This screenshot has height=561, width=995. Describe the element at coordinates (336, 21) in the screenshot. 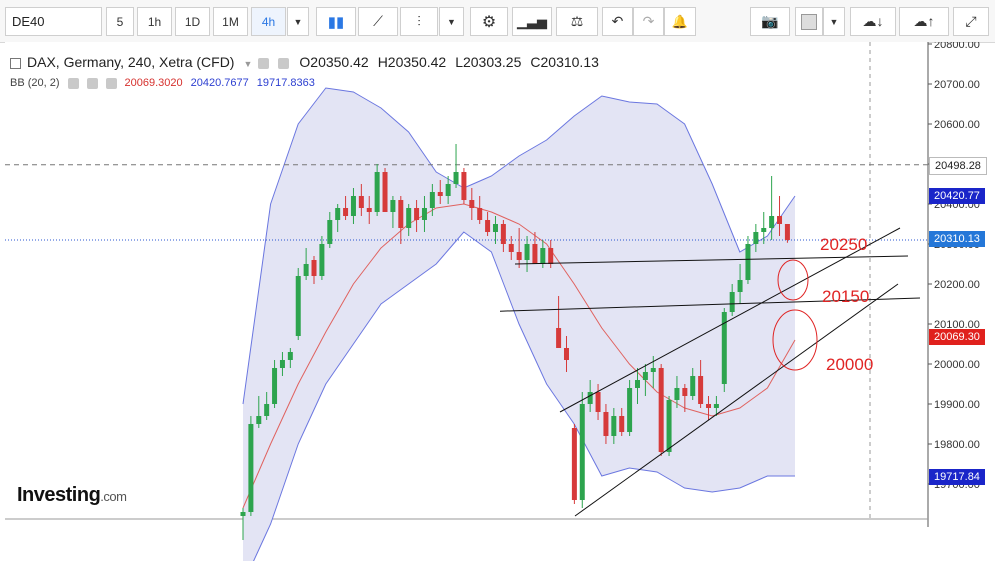

I see `candles-button: ▮▮` at that location.